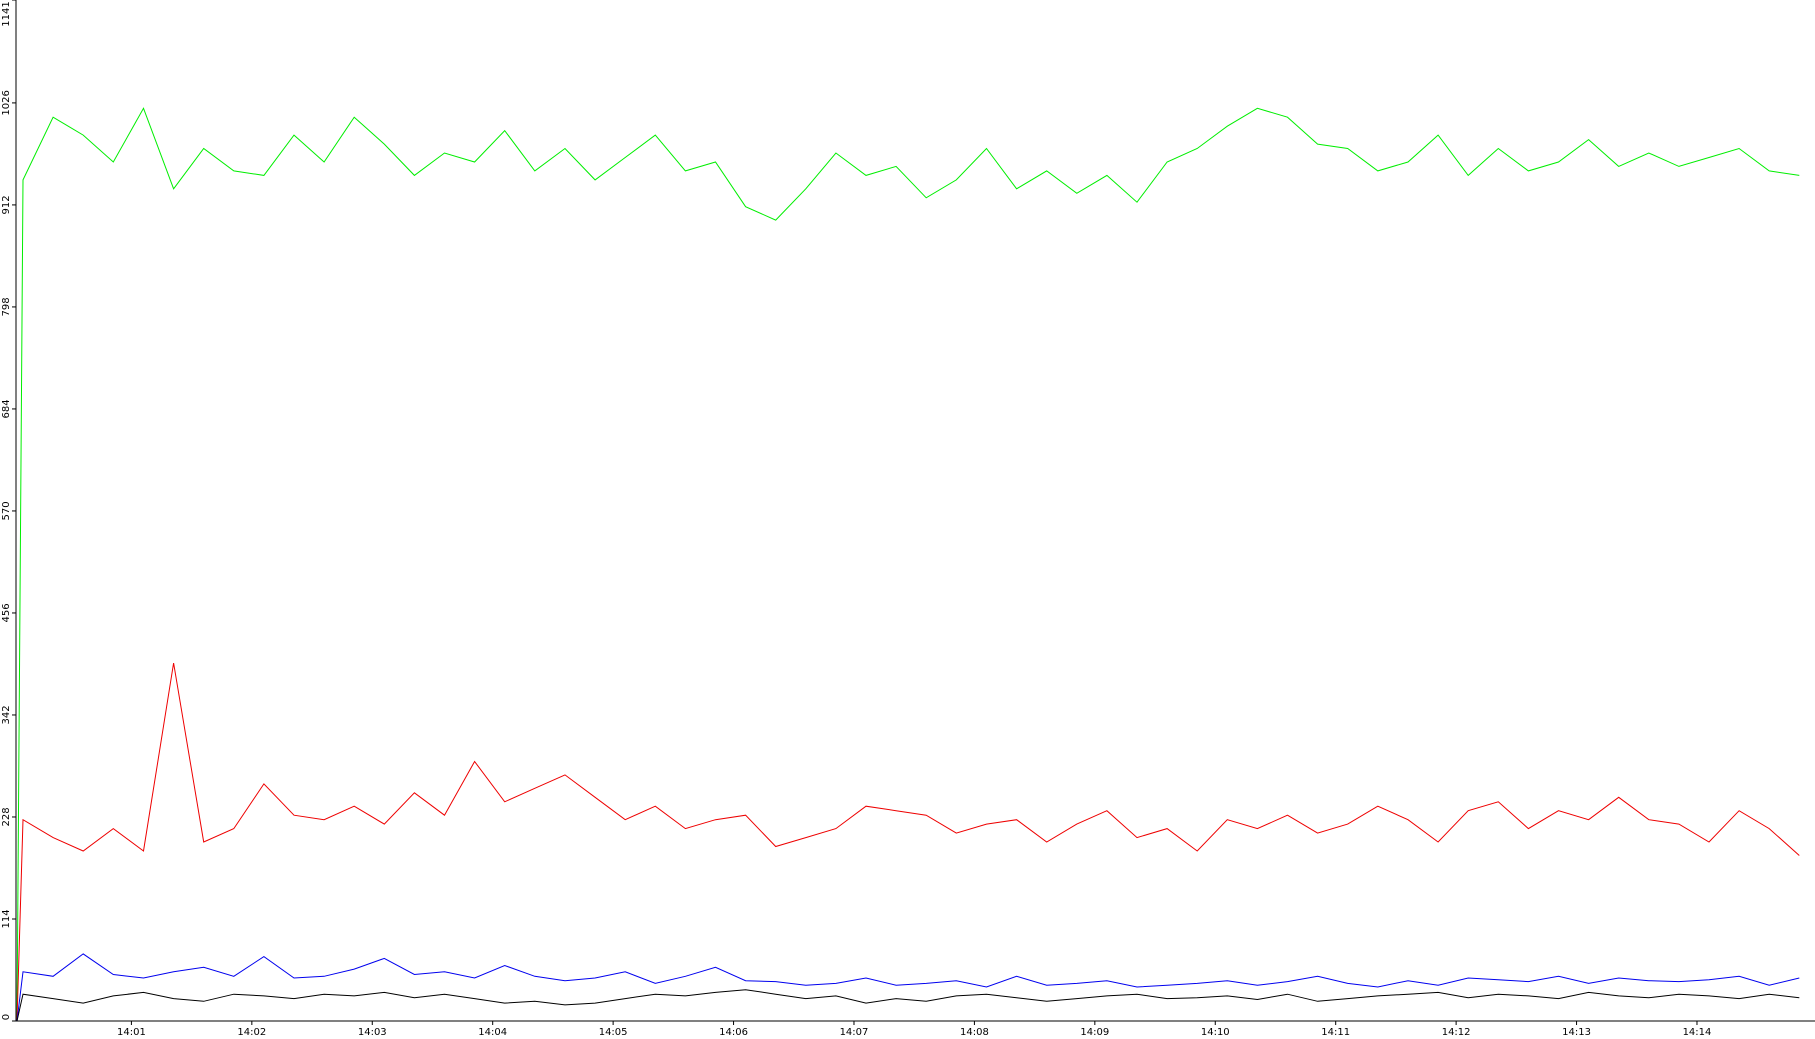  What do you see at coordinates (6, 102) in the screenshot?
I see `y-tick-label: 1026` at bounding box center [6, 102].